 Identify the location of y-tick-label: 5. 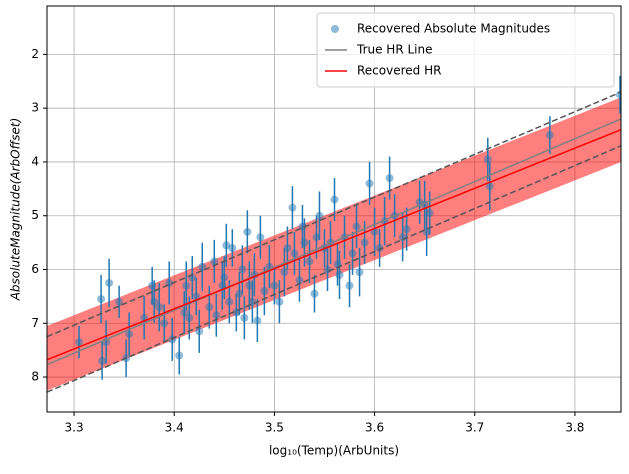
(35, 215).